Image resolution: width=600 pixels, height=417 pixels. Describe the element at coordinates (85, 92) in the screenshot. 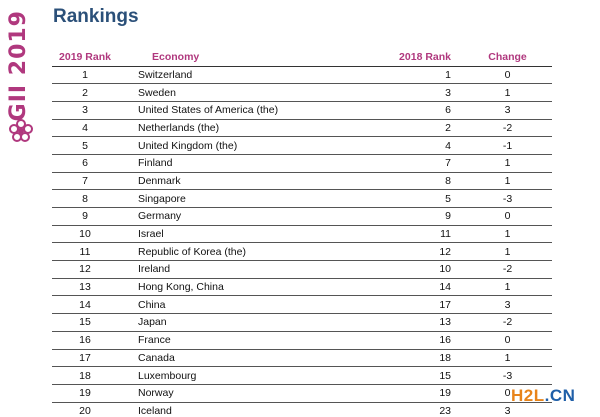

I see `cell-2019-rank: 2` at that location.